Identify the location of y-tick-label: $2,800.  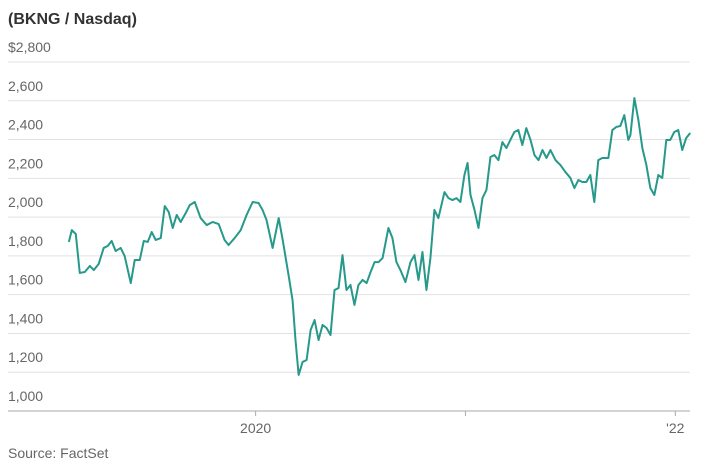
(29, 47).